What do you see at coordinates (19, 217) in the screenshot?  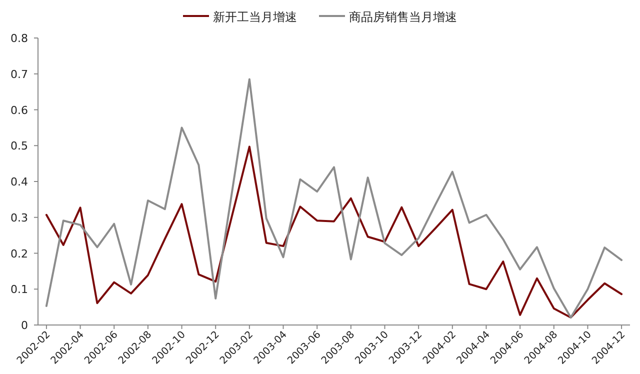 I see `y-tick-label: 0.3` at bounding box center [19, 217].